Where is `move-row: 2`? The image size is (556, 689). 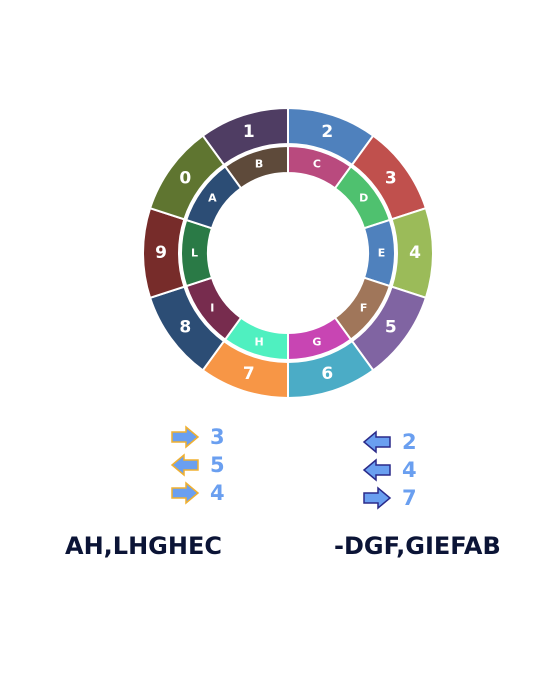
move-row: 2 is located at coordinates (389, 442).